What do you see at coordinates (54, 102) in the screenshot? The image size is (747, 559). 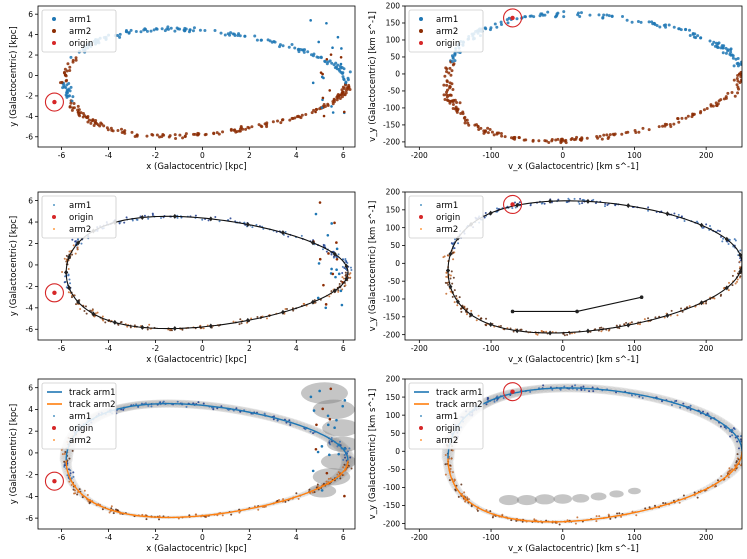 I see `origin-circle` at bounding box center [54, 102].